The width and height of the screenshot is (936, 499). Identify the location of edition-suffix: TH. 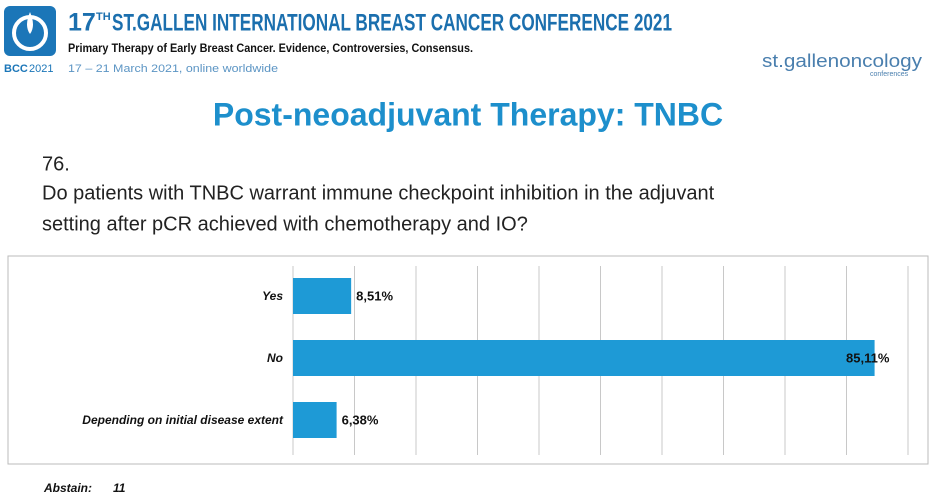
(103, 17).